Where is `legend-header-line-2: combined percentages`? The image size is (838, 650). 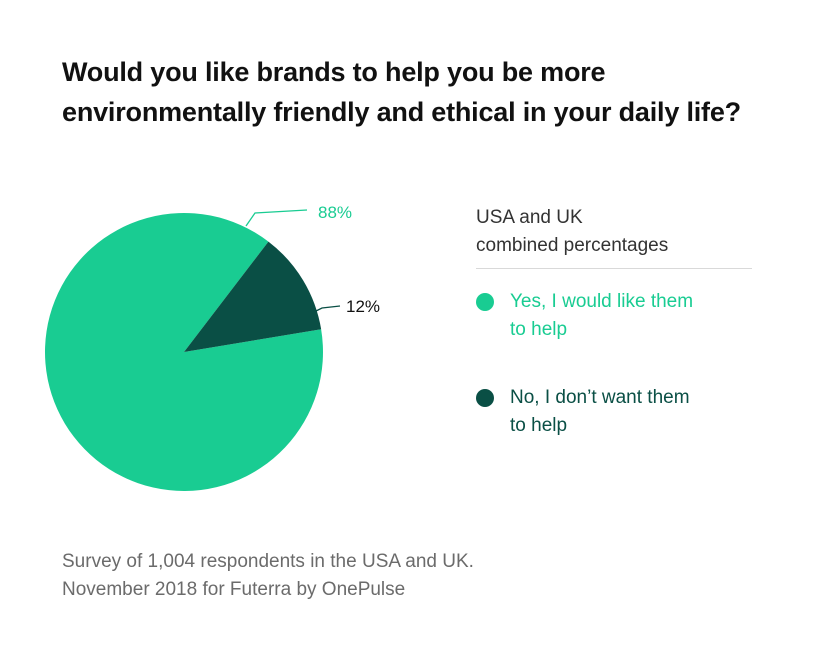 legend-header-line-2: combined percentages is located at coordinates (572, 245).